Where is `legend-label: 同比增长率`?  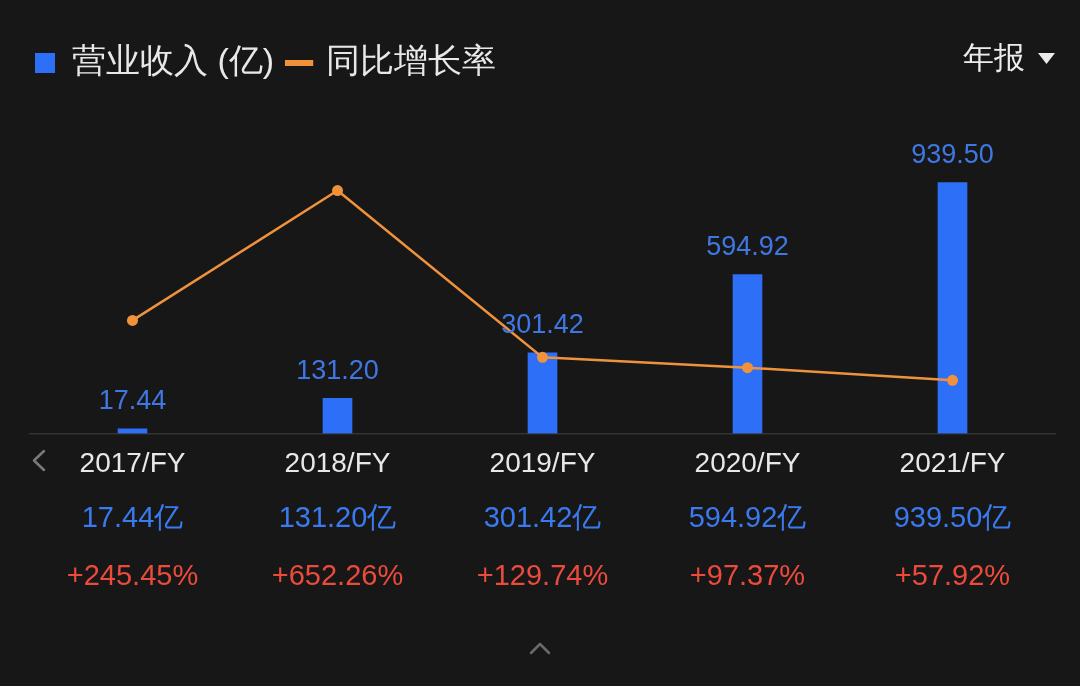 legend-label: 同比增长率 is located at coordinates (411, 60).